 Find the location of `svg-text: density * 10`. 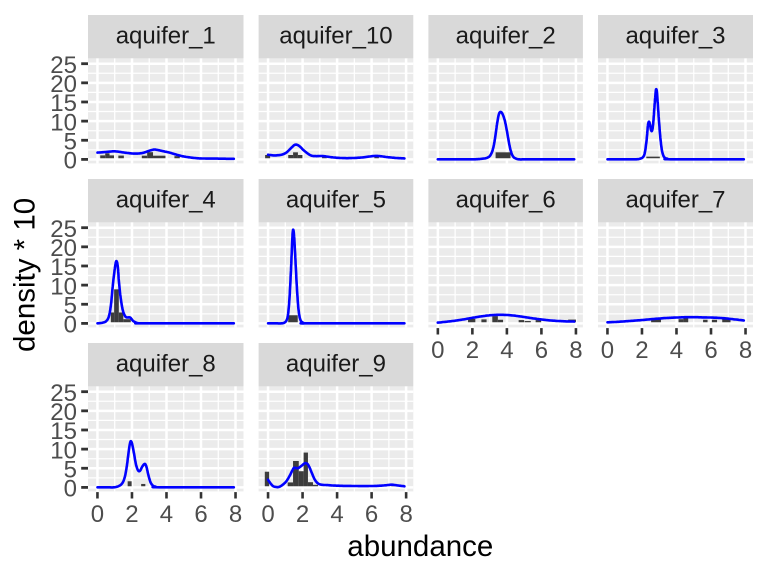

svg-text: density * 10 is located at coordinates (25, 275).